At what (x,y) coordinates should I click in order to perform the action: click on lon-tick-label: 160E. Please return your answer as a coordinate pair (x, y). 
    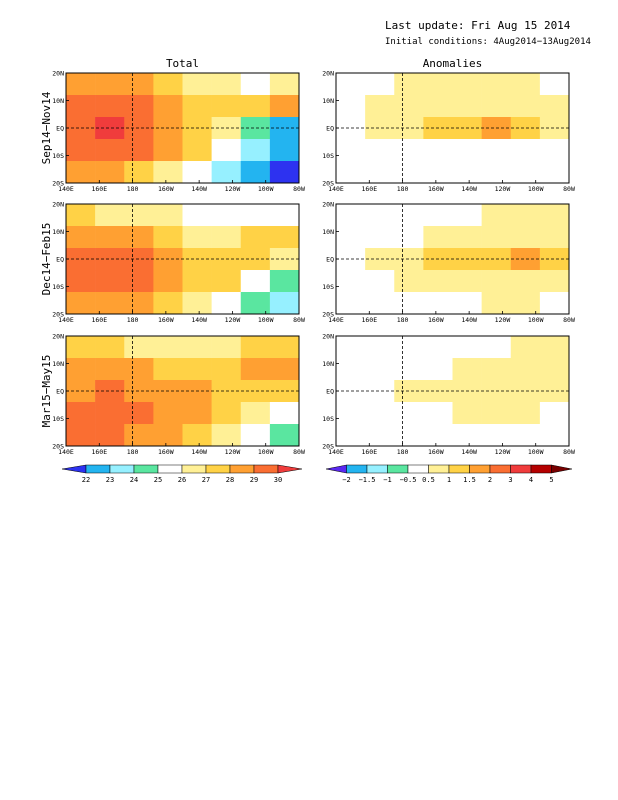
    Looking at the image, I should click on (99, 189).